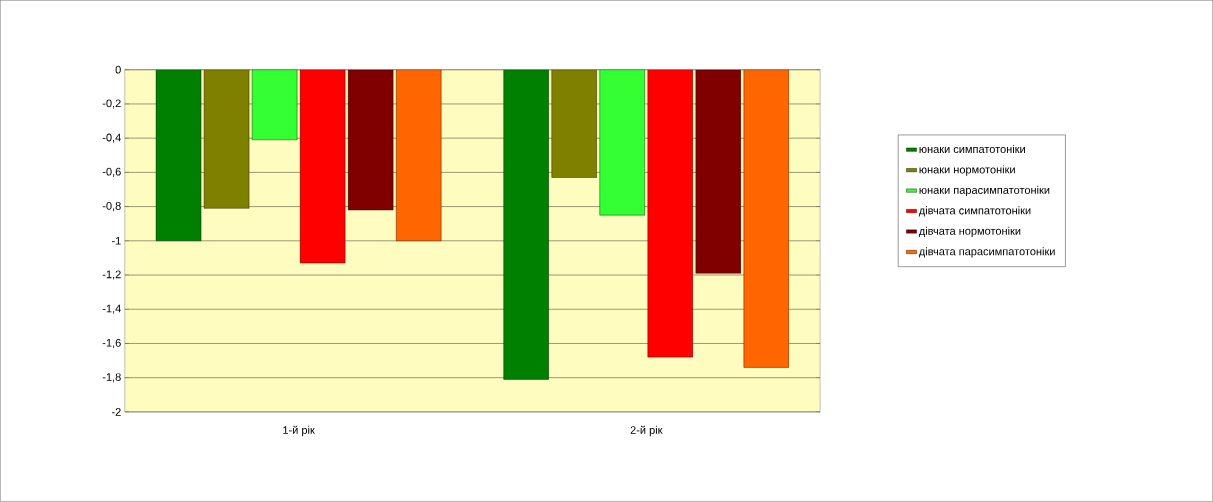 This screenshot has width=1213, height=502. What do you see at coordinates (111, 172) in the screenshot?
I see `y-tick-label: -0,6` at bounding box center [111, 172].